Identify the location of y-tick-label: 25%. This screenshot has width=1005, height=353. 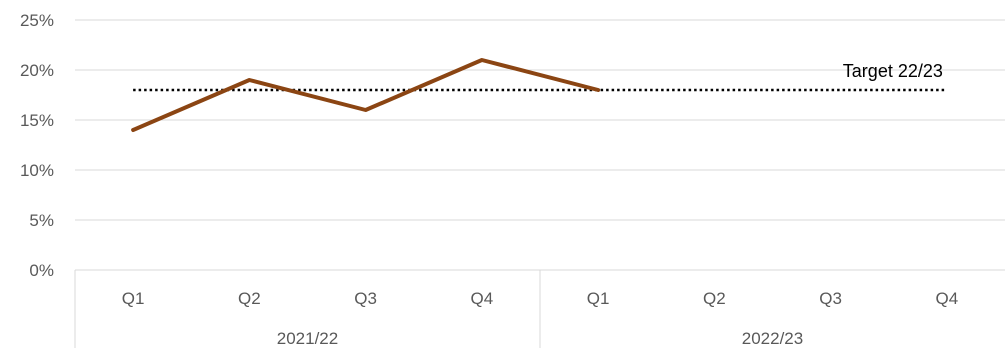
(37, 20).